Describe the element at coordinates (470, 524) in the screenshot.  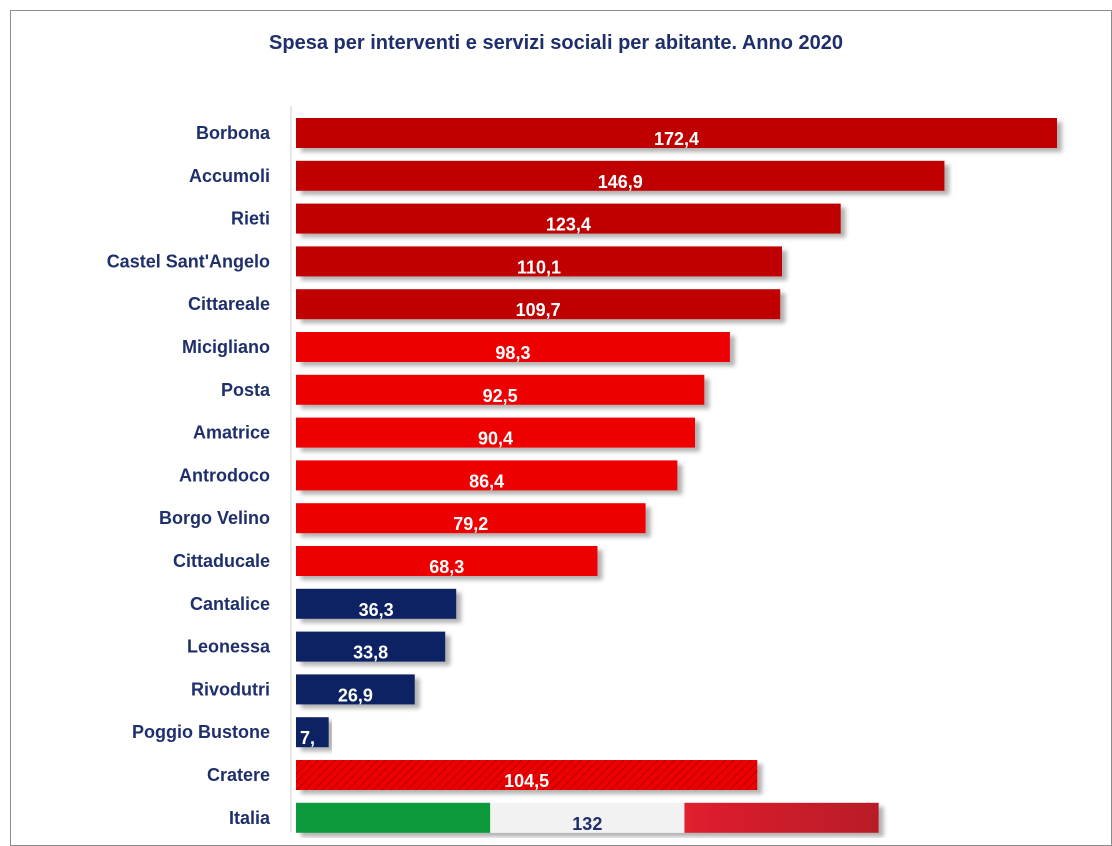
I see `value-label-borgo-velino: 79,2` at that location.